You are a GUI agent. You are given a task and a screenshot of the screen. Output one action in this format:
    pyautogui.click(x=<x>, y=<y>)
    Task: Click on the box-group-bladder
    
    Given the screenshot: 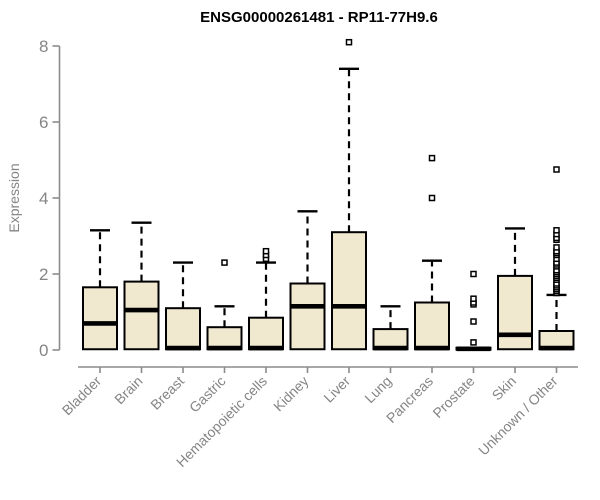 What is the action you would take?
    pyautogui.click(x=100, y=290)
    